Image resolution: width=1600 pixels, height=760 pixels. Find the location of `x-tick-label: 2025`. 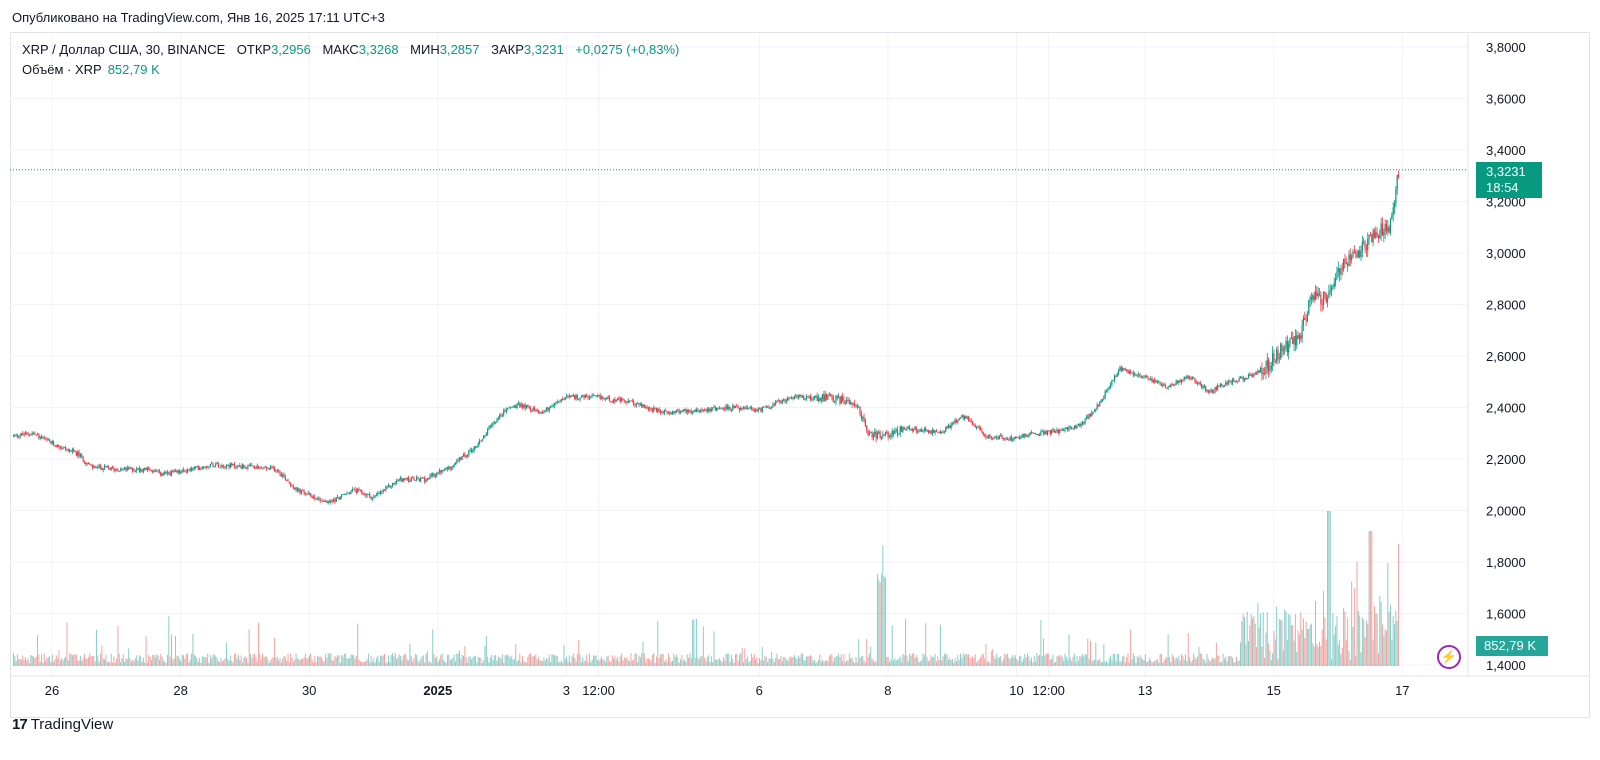

x-tick-label: 2025 is located at coordinates (437, 690).